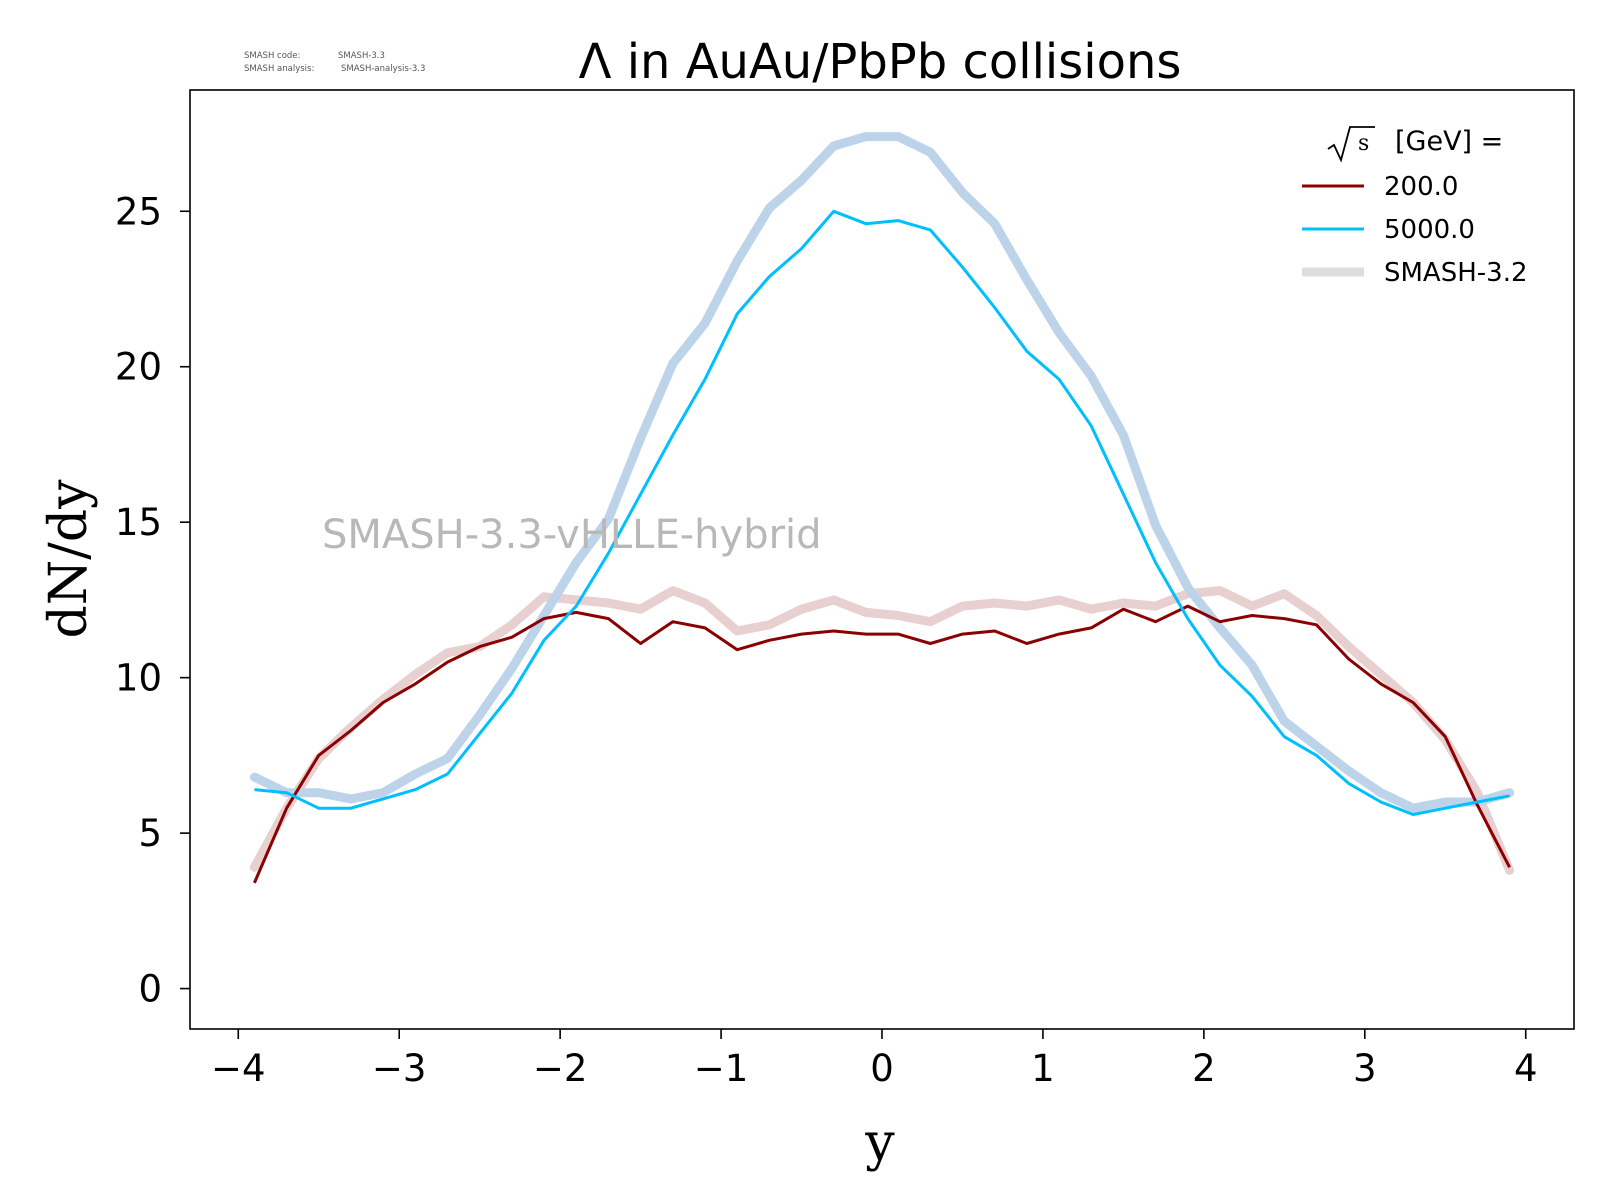 Image resolution: width=1600 pixels, height=1200 pixels. I want to click on x-axis: −4 −3 −2 −1 0 1 2 3 4, so click(874, 1059).